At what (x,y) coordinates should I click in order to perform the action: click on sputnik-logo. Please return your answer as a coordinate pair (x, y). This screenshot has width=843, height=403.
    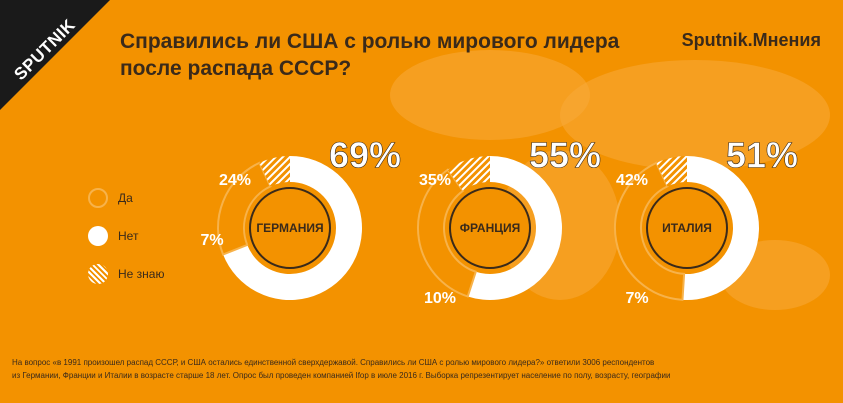
    Looking at the image, I should click on (55, 55).